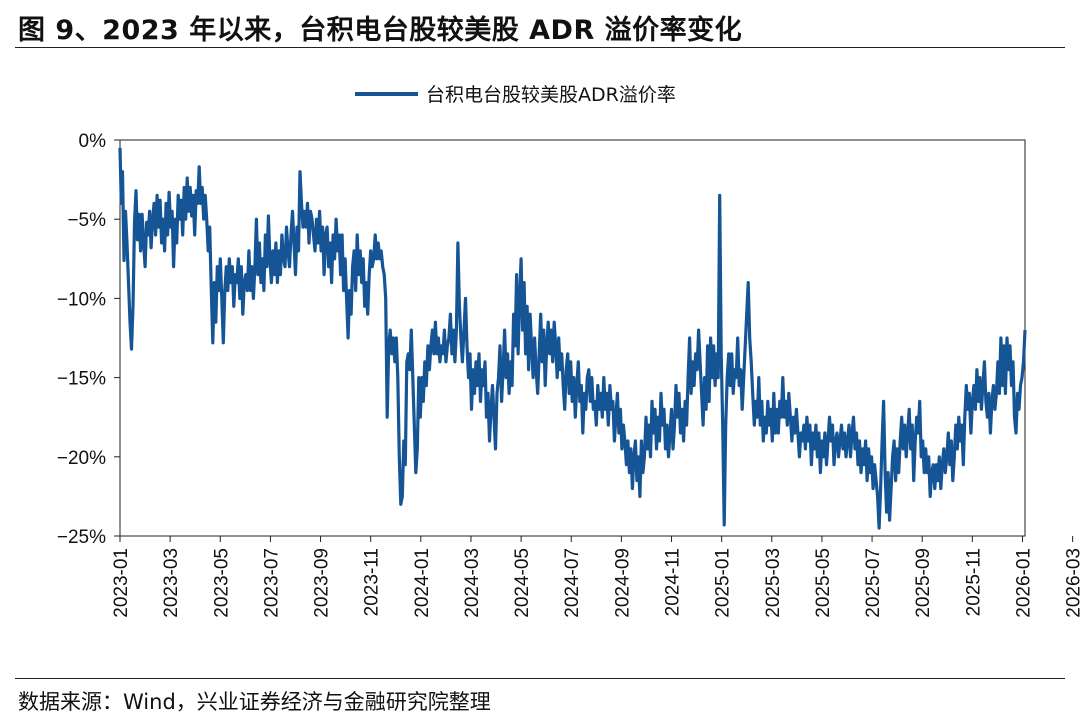  I want to click on y-tick-label: −25%, so click(81, 537).